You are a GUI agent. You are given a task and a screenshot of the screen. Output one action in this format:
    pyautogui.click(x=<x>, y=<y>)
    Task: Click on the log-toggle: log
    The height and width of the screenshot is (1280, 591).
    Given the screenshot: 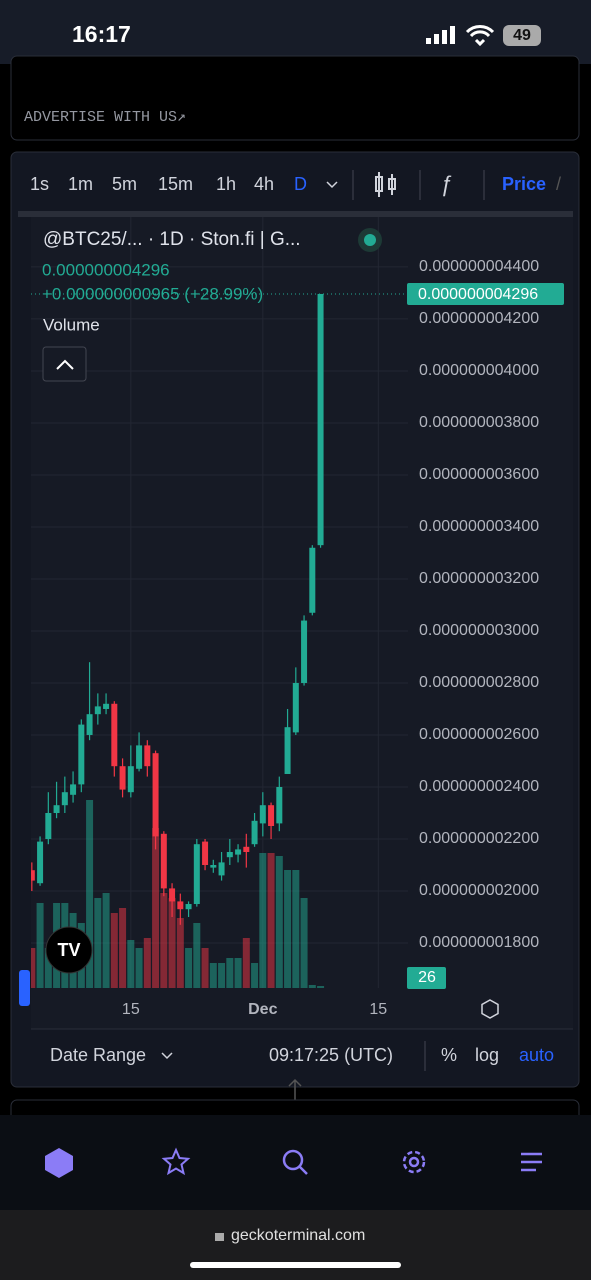 What is the action you would take?
    pyautogui.click(x=487, y=1055)
    